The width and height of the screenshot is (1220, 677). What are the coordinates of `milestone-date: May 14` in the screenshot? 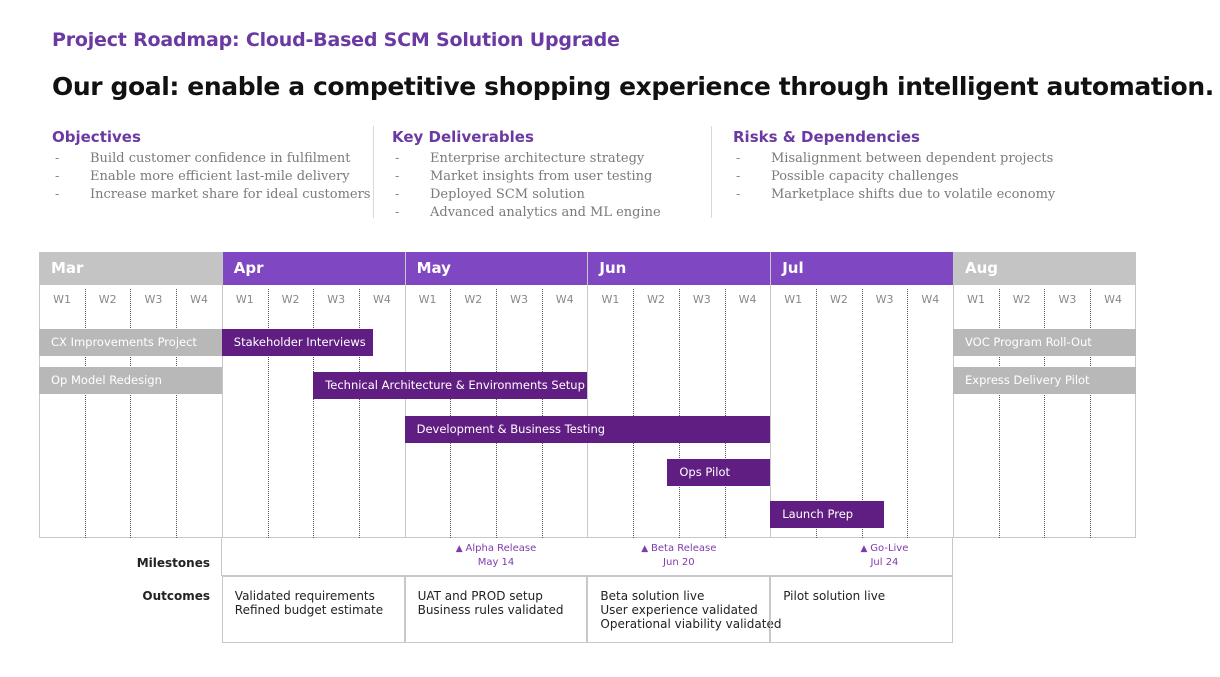 It's located at (496, 562).